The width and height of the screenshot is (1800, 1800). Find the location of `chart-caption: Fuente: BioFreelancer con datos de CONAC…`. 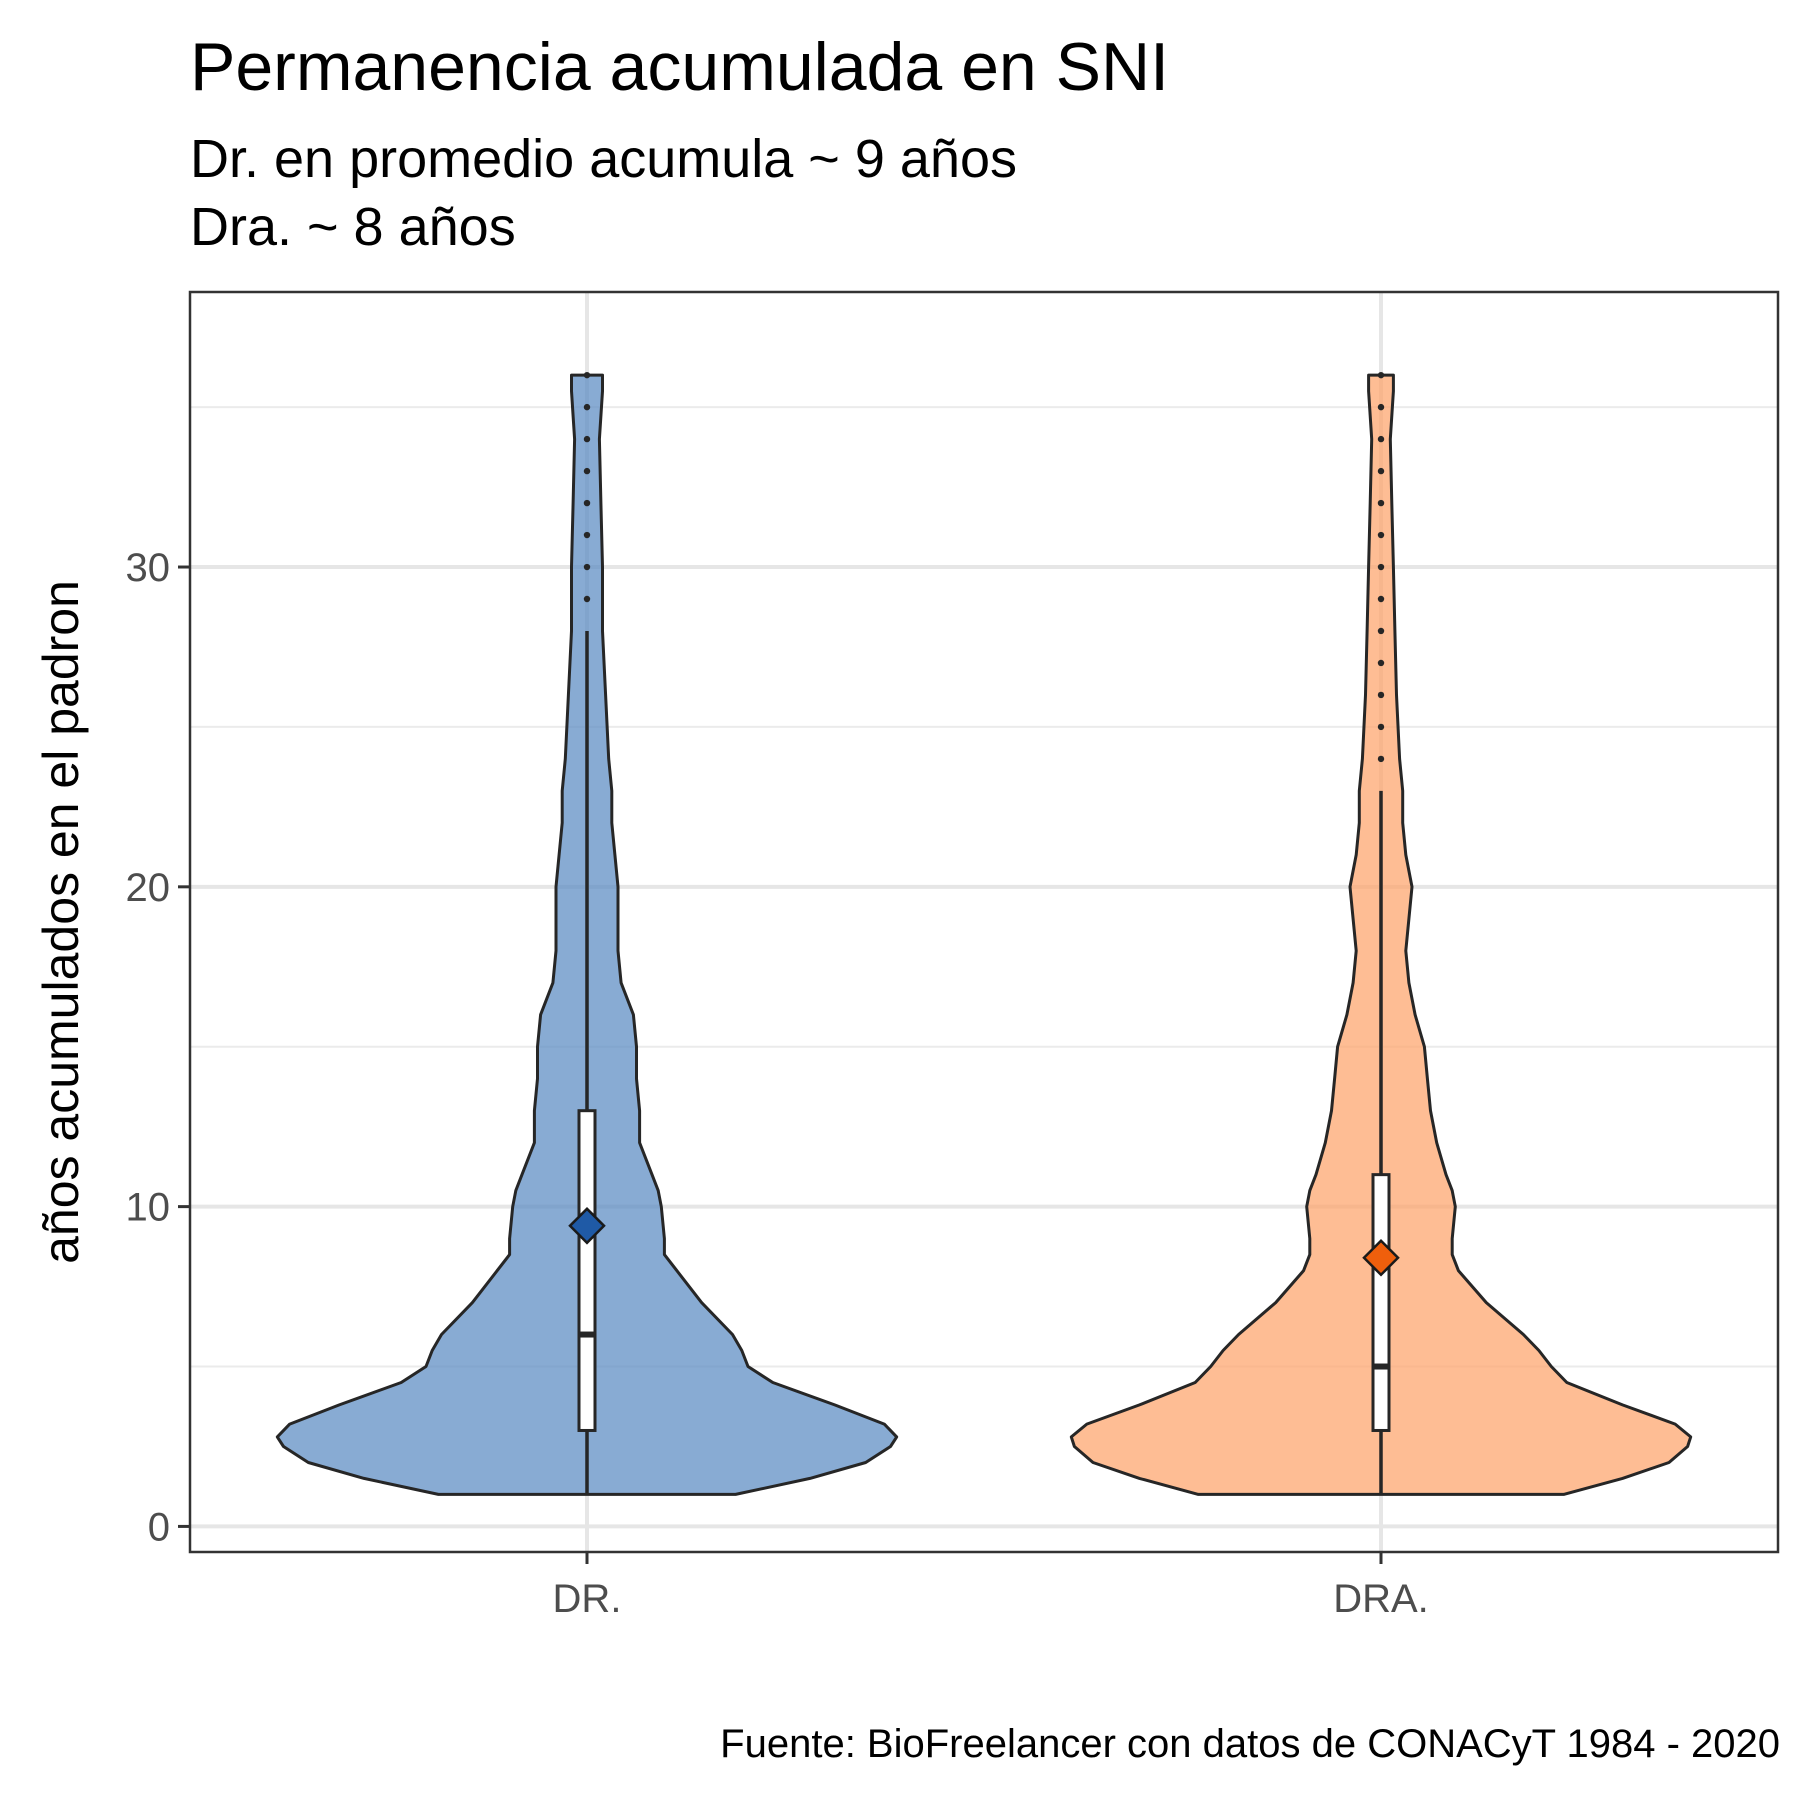

chart-caption: Fuente: BioFreelancer con datos de CONAC… is located at coordinates (1250, 1744).